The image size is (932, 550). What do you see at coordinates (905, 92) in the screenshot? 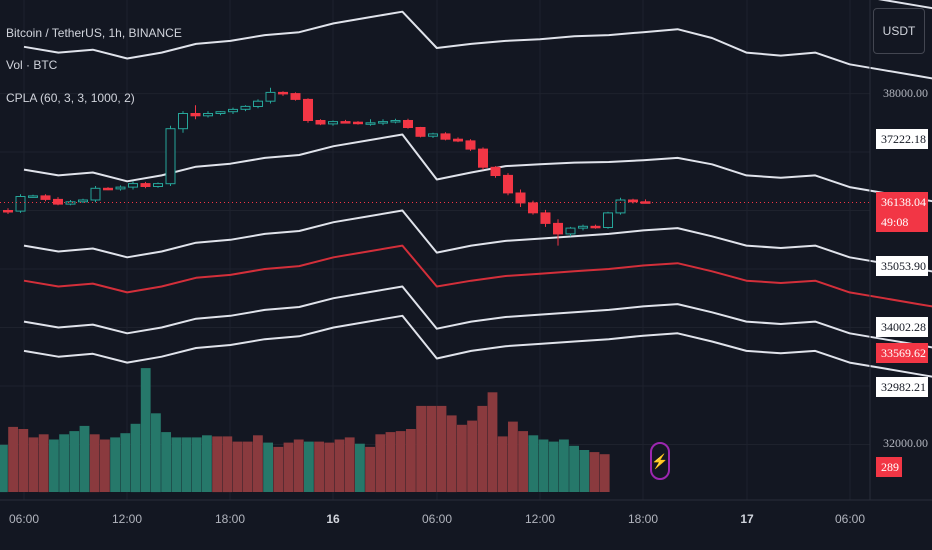
I see `price-label-0: 38000.00` at bounding box center [905, 92].